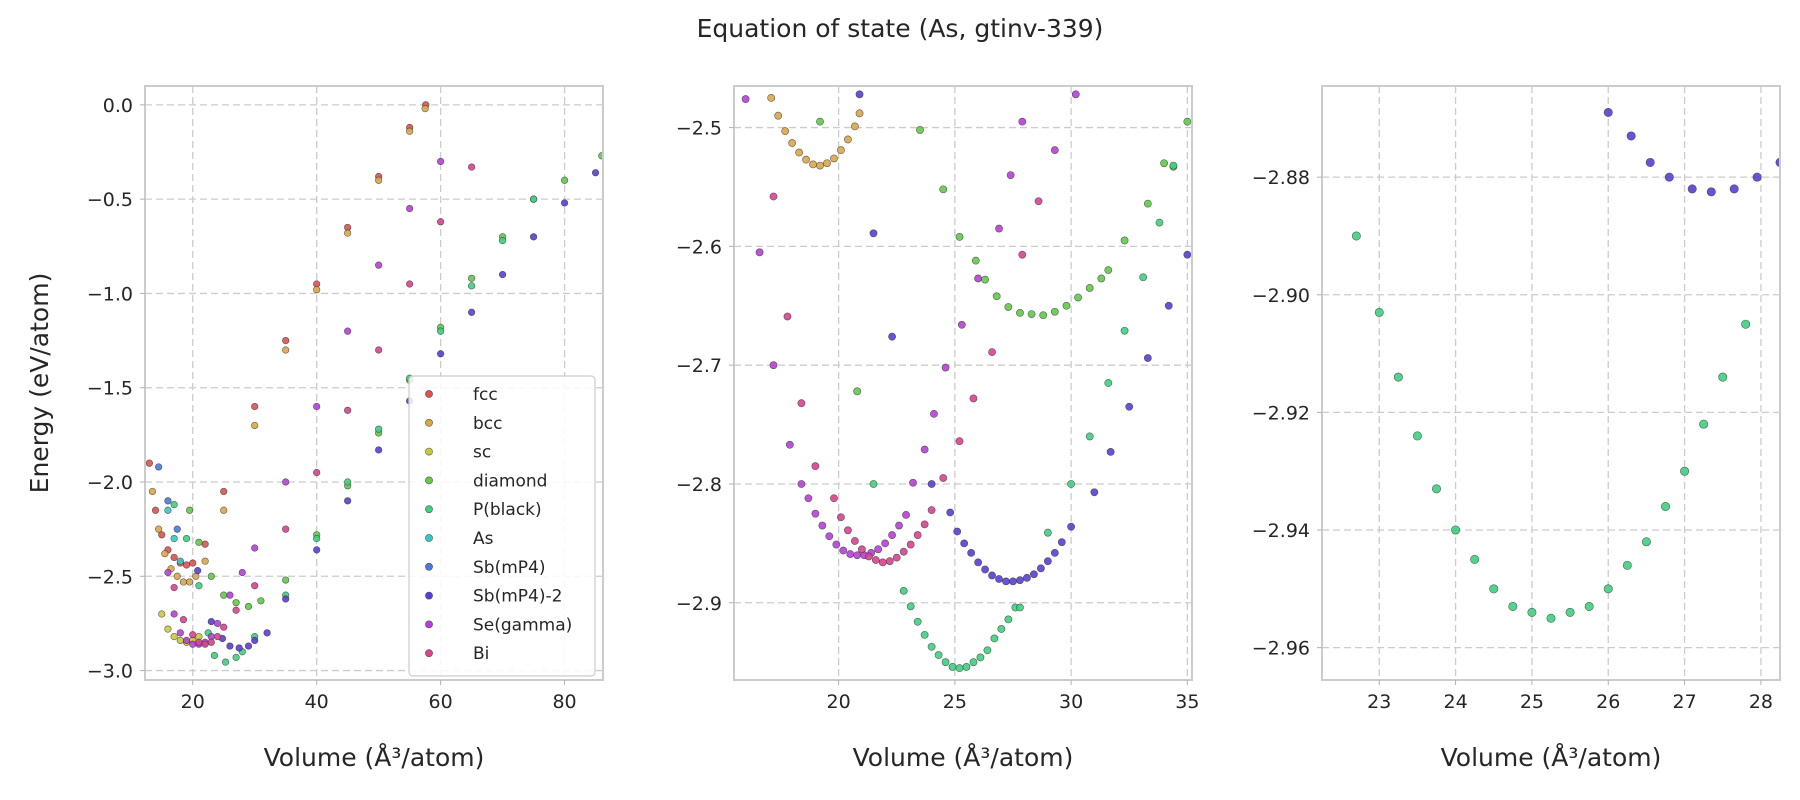 This screenshot has height=800, width=1800. What do you see at coordinates (461, 395) in the screenshot?
I see `legend-item-fcc: fcc` at bounding box center [461, 395].